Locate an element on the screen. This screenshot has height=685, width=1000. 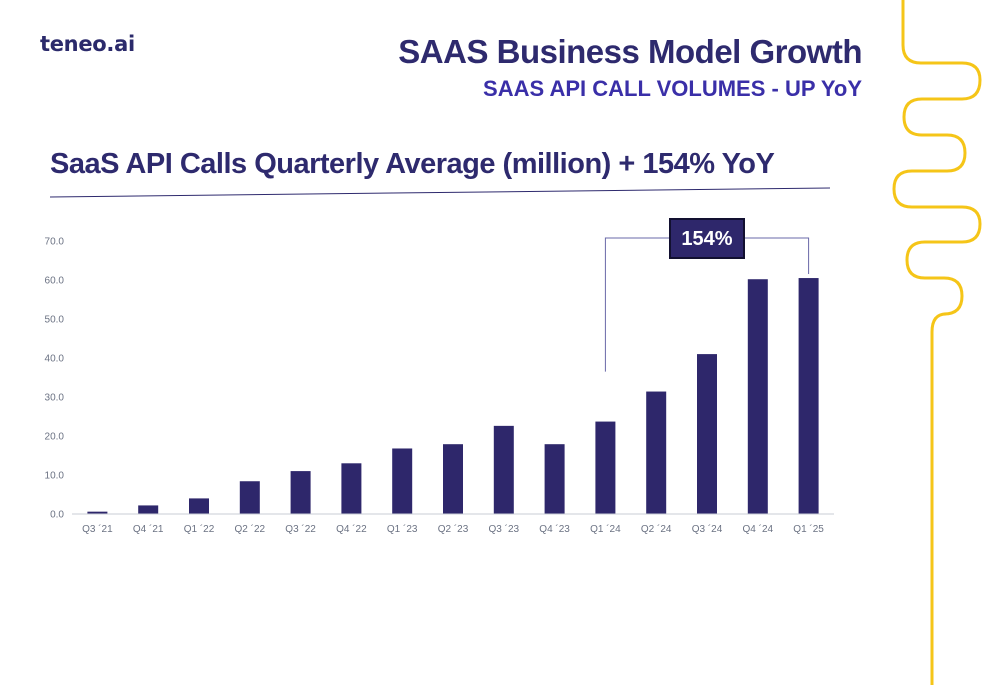
y-axis: 0.0 10.0 20.0 30.0 40.0 50.0 60.0 70.0 is located at coordinates (55, 379).